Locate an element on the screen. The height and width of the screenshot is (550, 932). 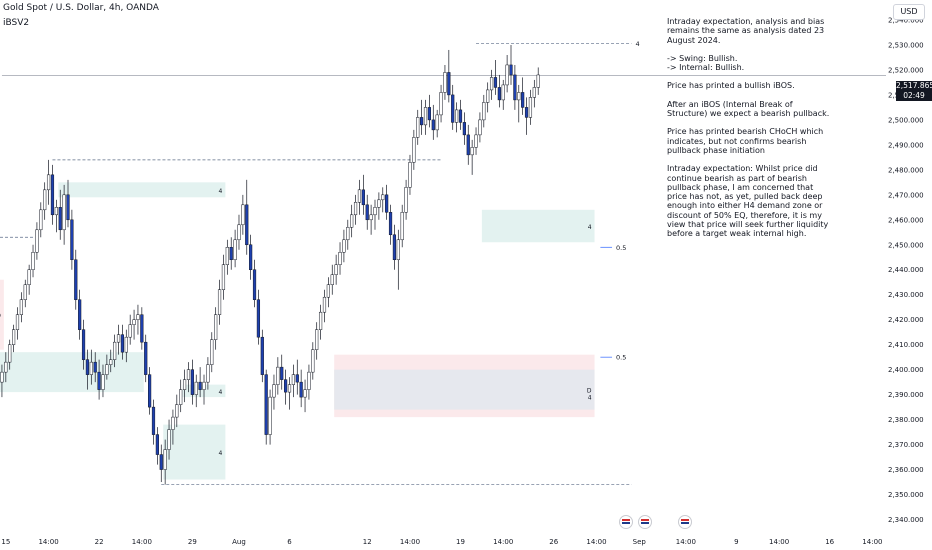
price-tick-label: 2,540.000 is located at coordinates (906, 20).